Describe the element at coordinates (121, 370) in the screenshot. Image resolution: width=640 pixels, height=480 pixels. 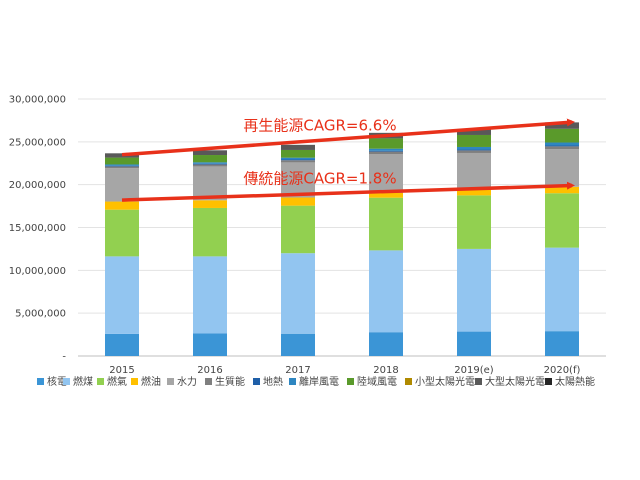
I see `x-tick-label: 2015` at that location.